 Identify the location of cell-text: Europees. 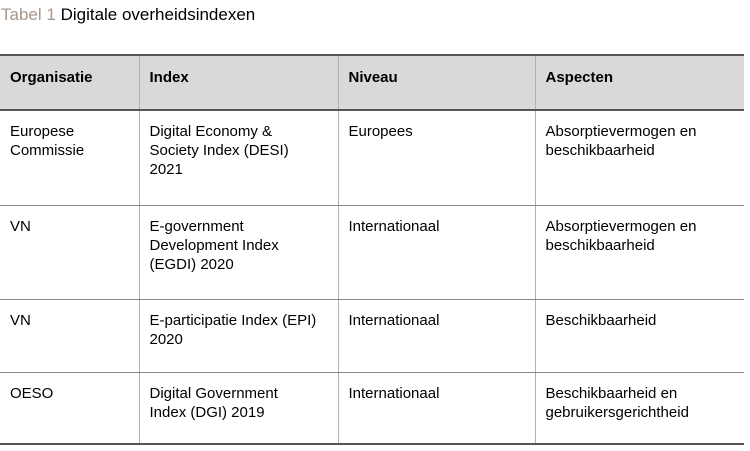
(380, 131).